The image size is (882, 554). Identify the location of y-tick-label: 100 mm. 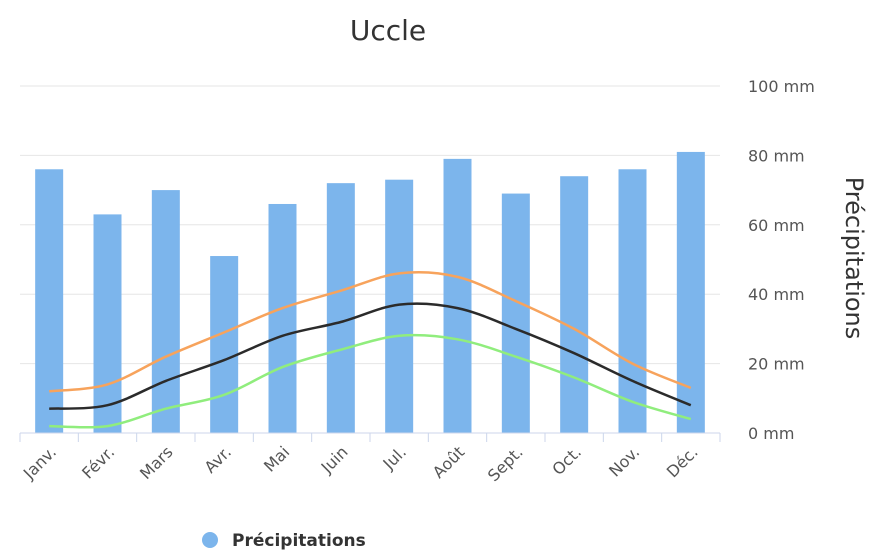
(781, 86).